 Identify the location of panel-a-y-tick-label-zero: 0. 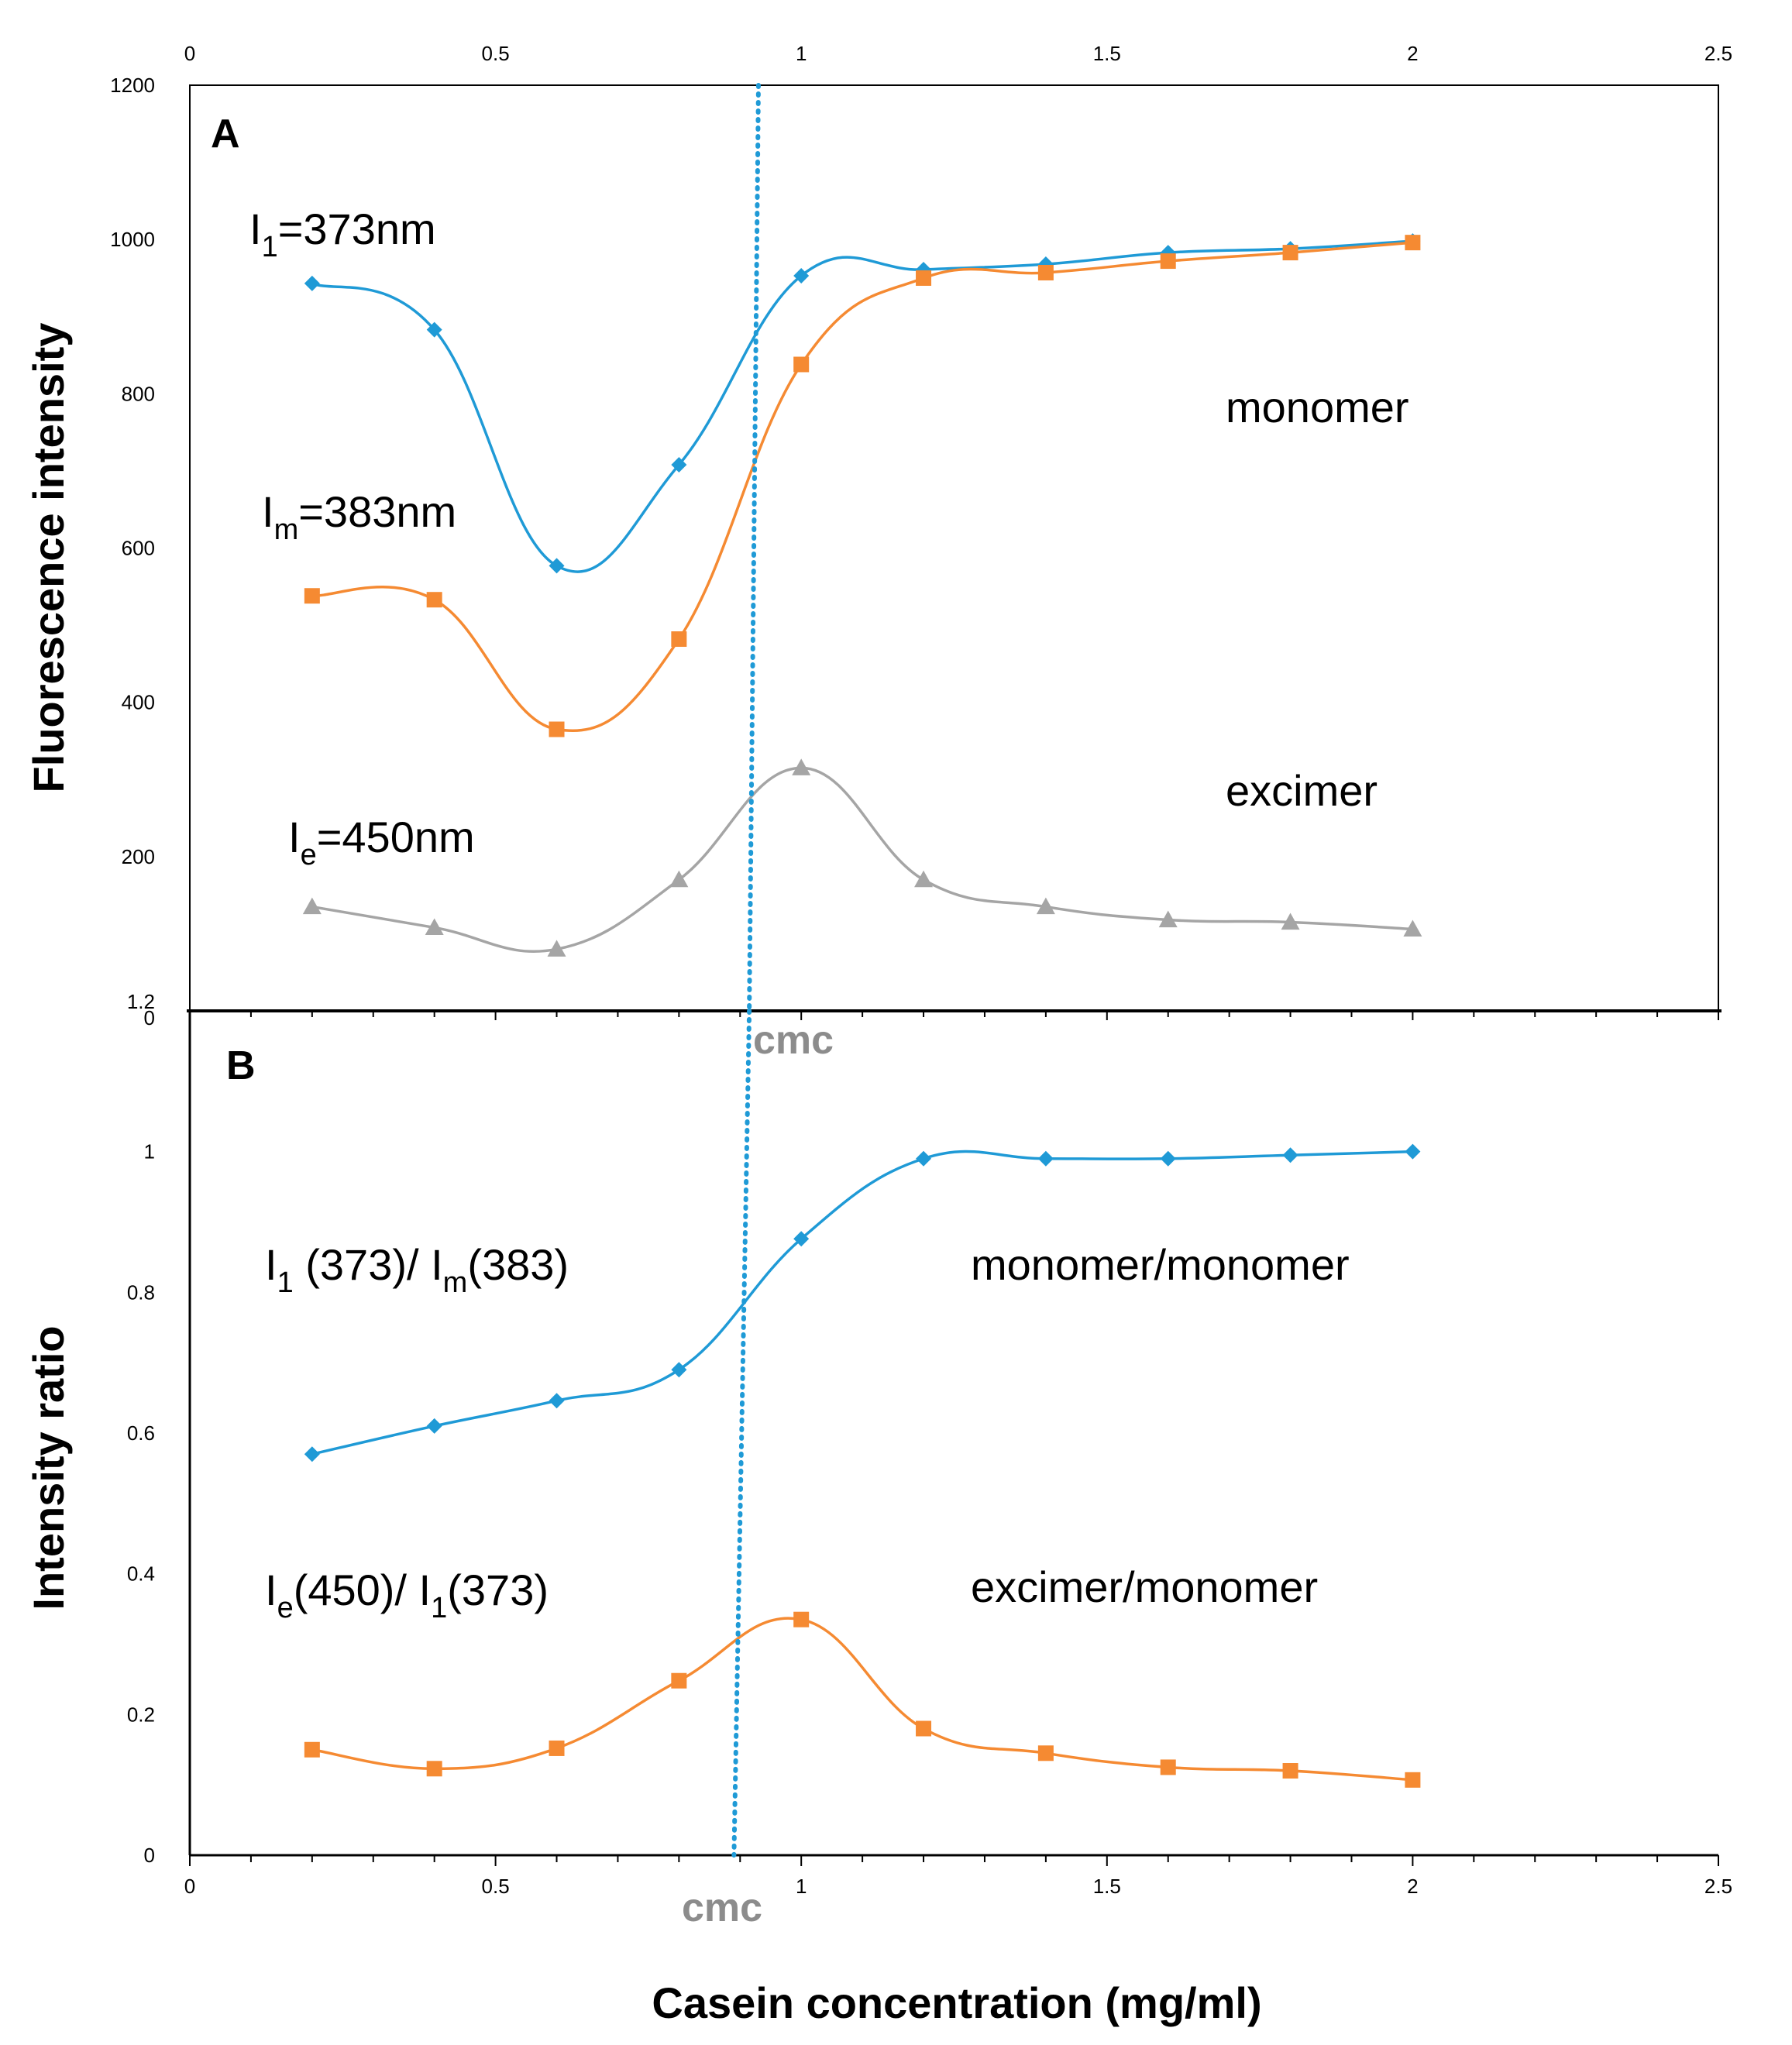
(149, 1017).